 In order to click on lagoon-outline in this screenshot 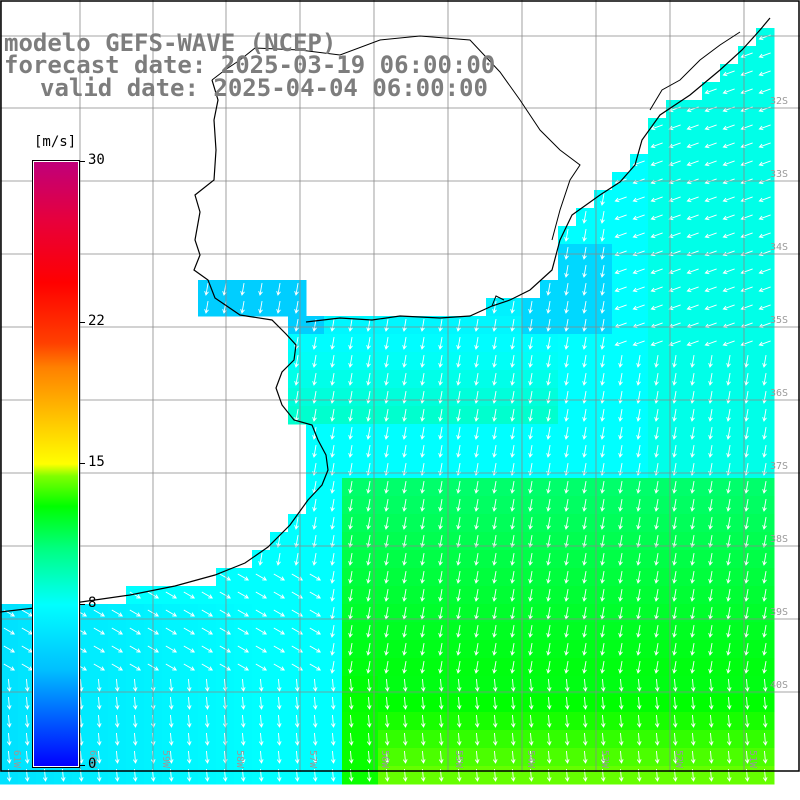, I will do `click(695, 71)`.